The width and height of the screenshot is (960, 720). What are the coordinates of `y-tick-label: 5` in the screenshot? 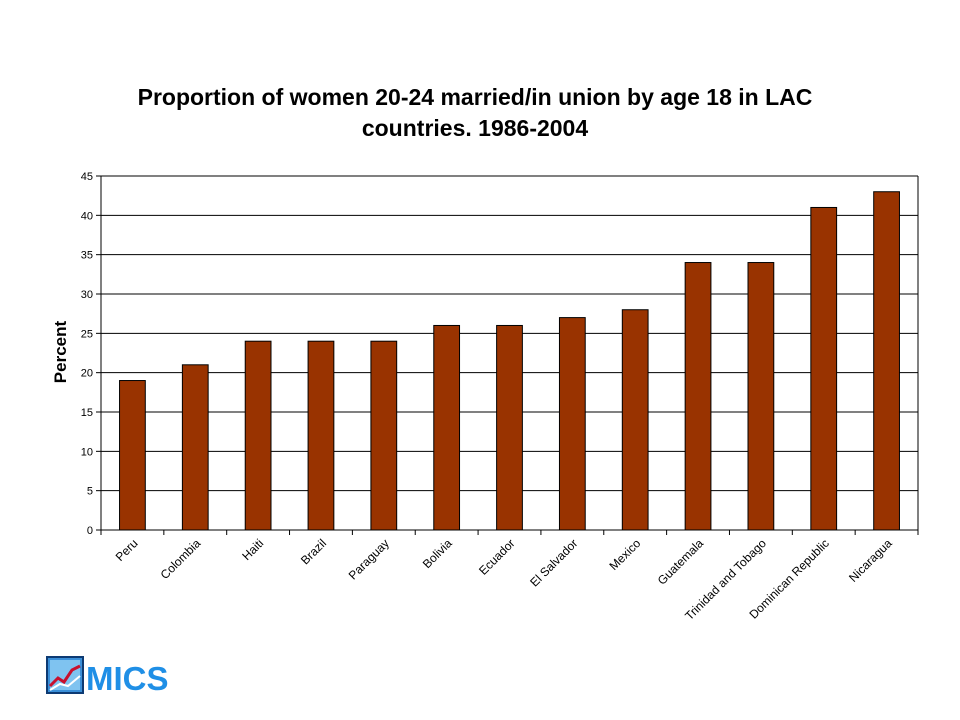 It's located at (90, 492).